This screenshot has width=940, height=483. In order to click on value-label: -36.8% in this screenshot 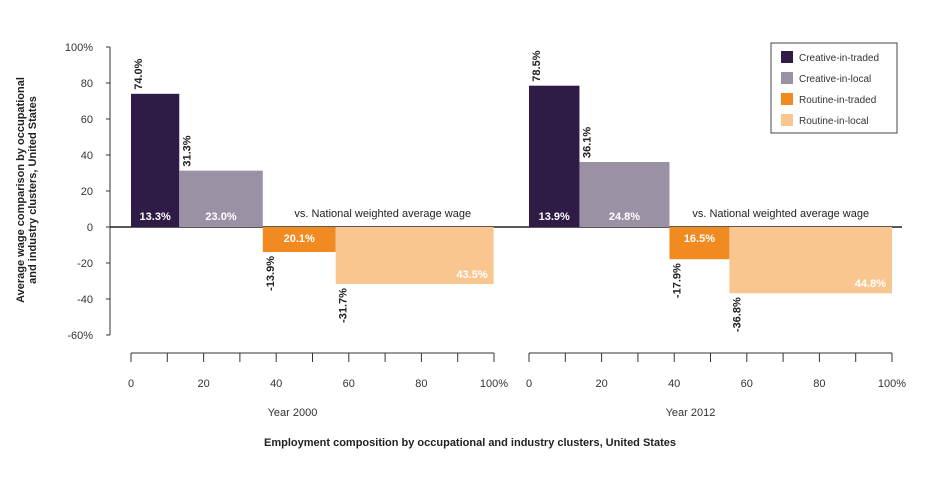, I will do `click(737, 314)`.